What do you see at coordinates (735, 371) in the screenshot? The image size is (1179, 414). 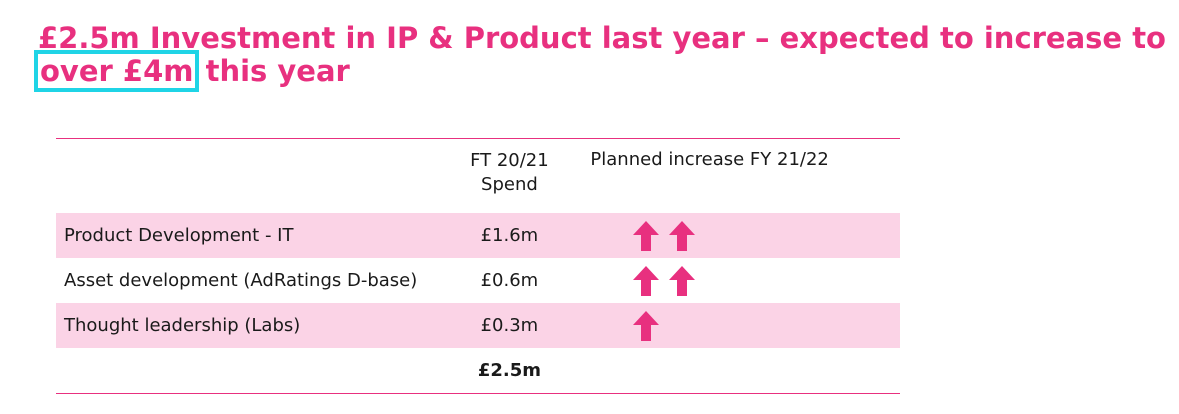 I see `total-planned` at bounding box center [735, 371].